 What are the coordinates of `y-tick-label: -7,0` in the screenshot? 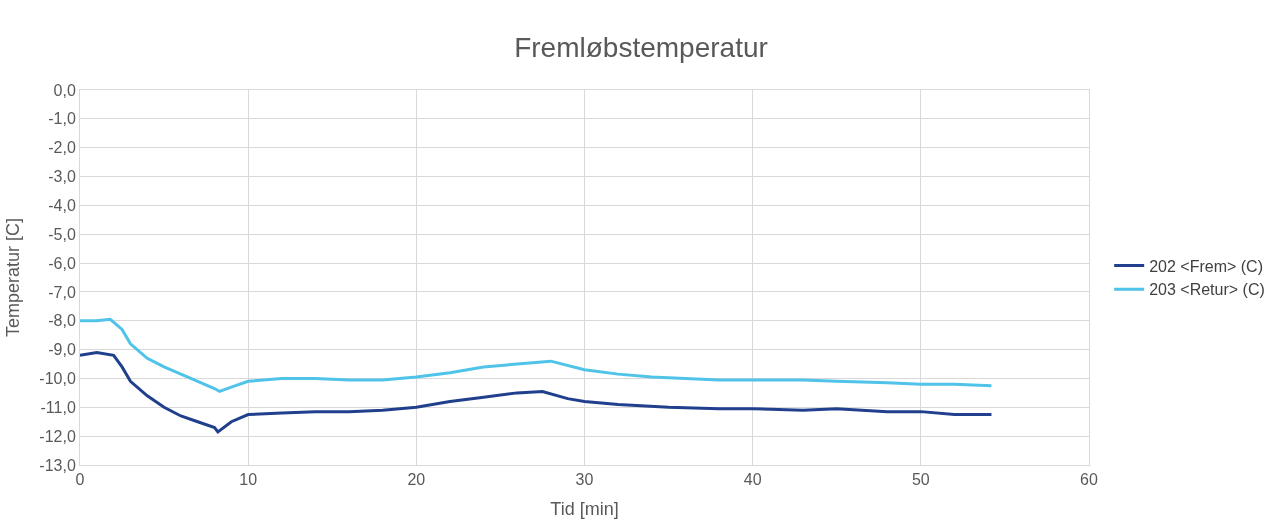 It's located at (62, 292).